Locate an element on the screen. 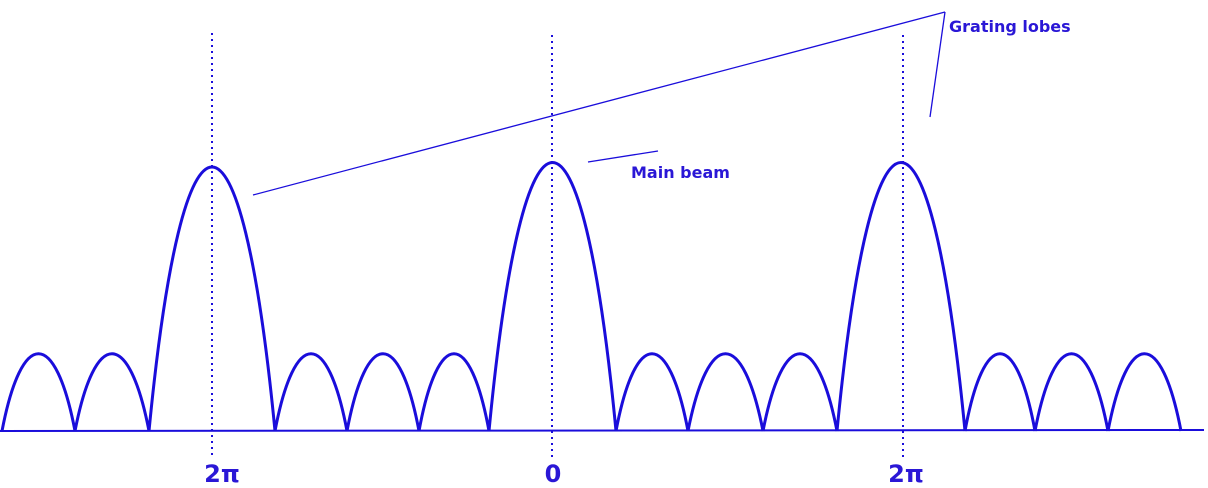 Image resolution: width=1208 pixels, height=488 pixels. main-beam-leader is located at coordinates (623, 156).